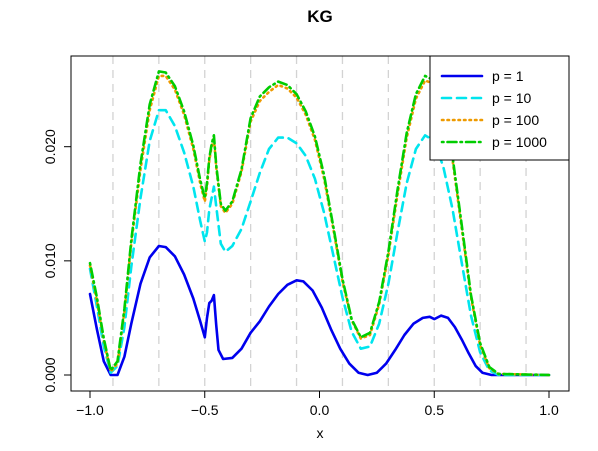 This screenshot has height=451, width=598. Describe the element at coordinates (435, 410) in the screenshot. I see `x-tick-label: 0.5` at that location.